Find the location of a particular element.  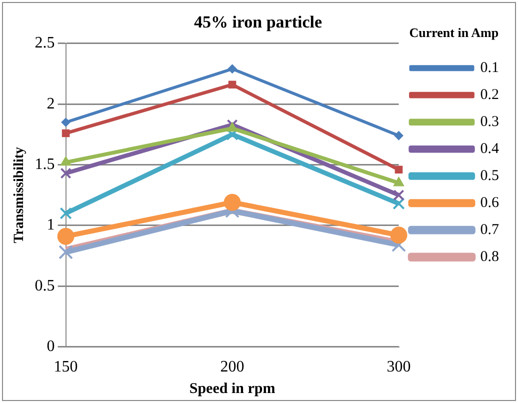

x-tick-label: 200 is located at coordinates (232, 367).